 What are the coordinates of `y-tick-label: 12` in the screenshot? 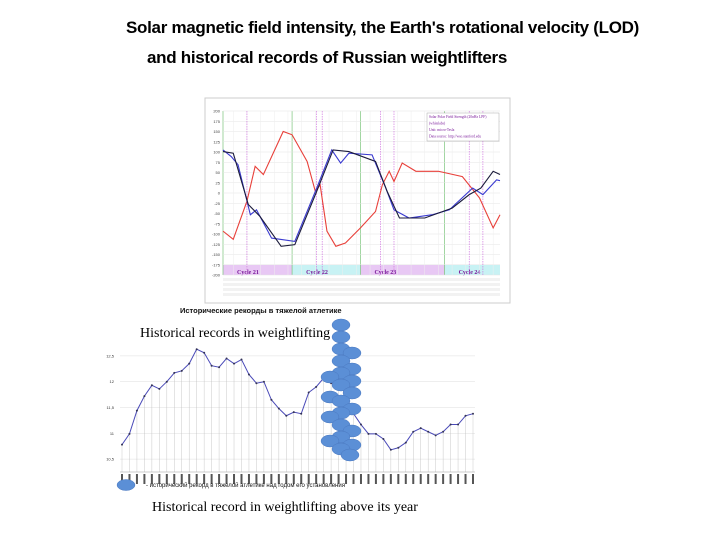 It's located at (112, 381).